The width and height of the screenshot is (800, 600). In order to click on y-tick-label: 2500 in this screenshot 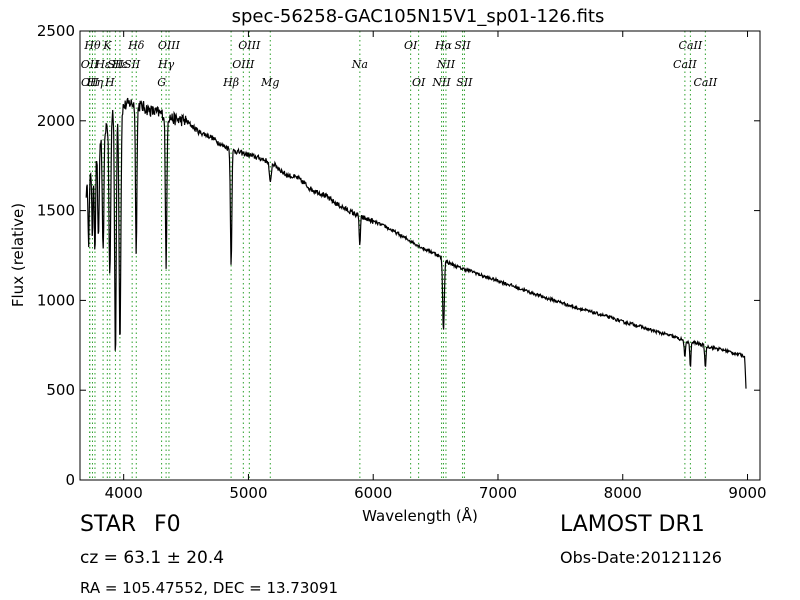, I will do `click(56, 31)`.